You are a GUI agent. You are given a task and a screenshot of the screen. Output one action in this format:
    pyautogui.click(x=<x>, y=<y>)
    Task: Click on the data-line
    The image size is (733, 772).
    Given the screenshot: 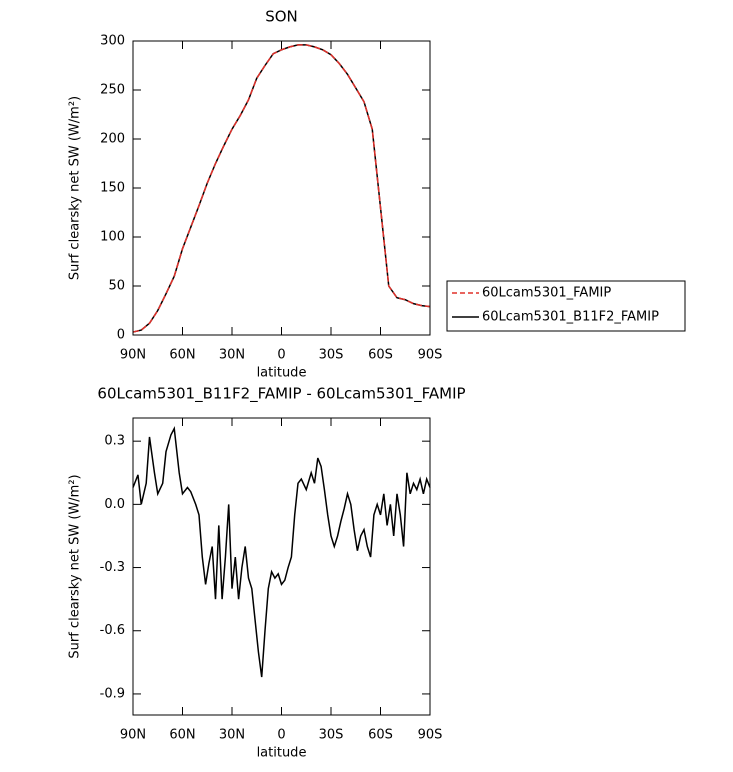 What is the action you would take?
    pyautogui.click(x=281, y=552)
    